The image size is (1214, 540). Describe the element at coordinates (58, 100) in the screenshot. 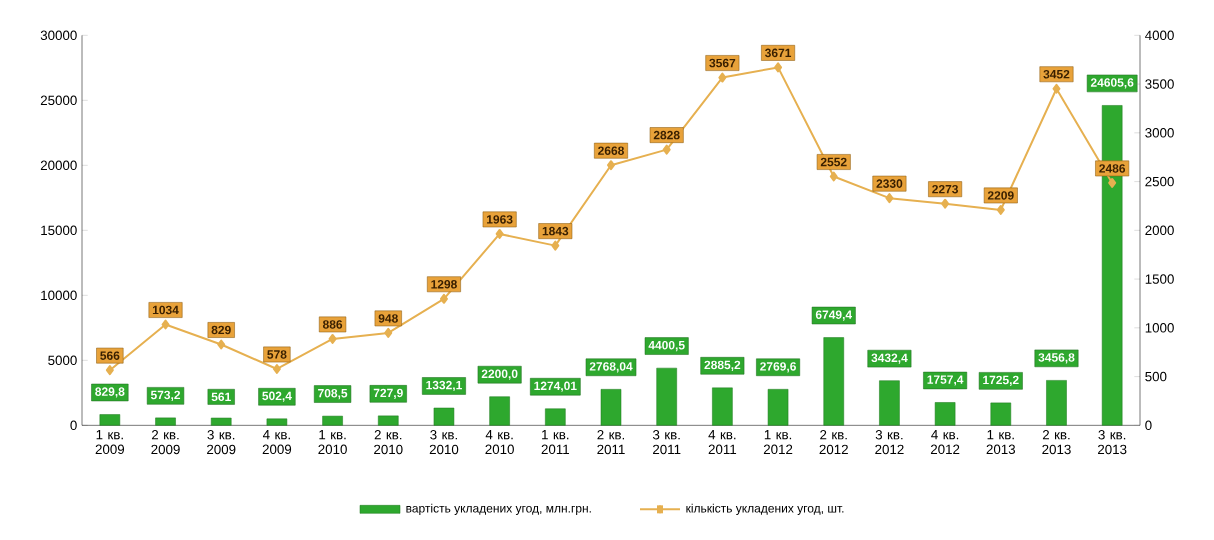

I see `y-tick-label: 25000` at that location.